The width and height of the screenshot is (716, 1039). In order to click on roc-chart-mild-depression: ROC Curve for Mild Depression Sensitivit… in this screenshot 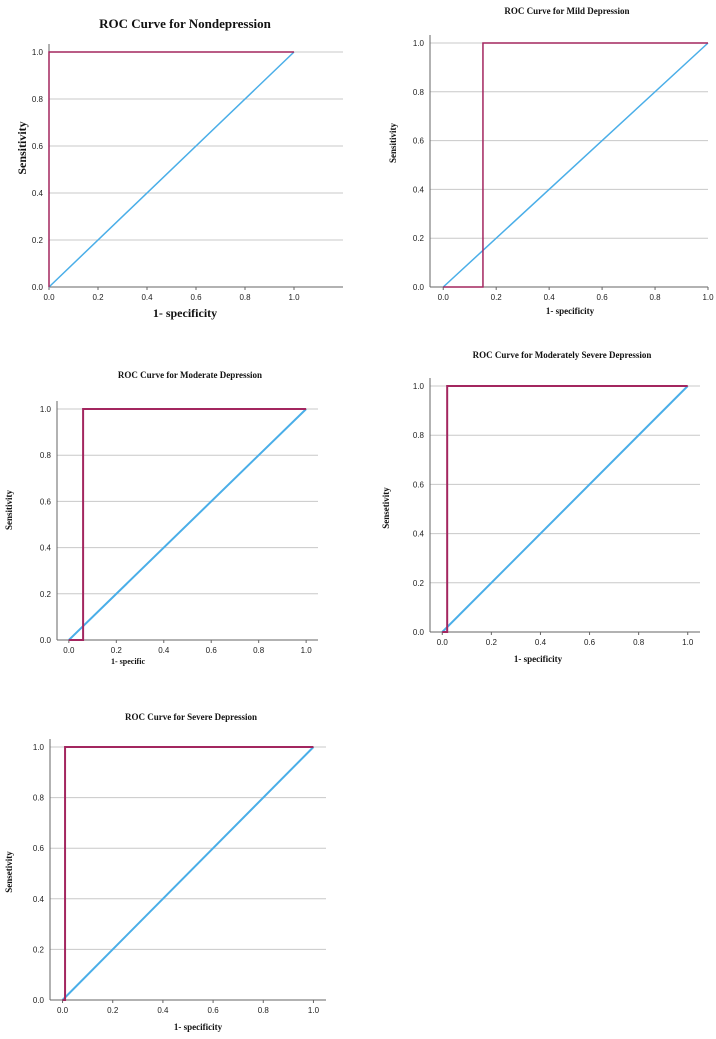, I will do `click(551, 161)`.